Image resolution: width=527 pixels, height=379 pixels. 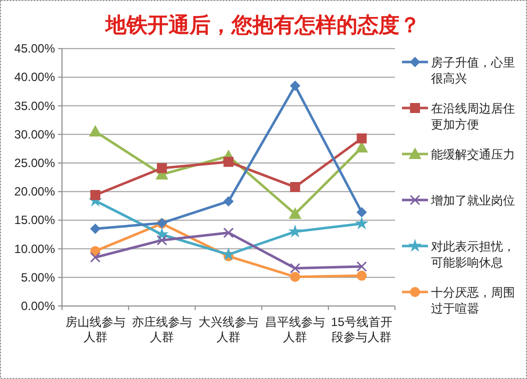 I want to click on legend-label: 对此表示担忧，可能影响休息, so click(x=473, y=255).